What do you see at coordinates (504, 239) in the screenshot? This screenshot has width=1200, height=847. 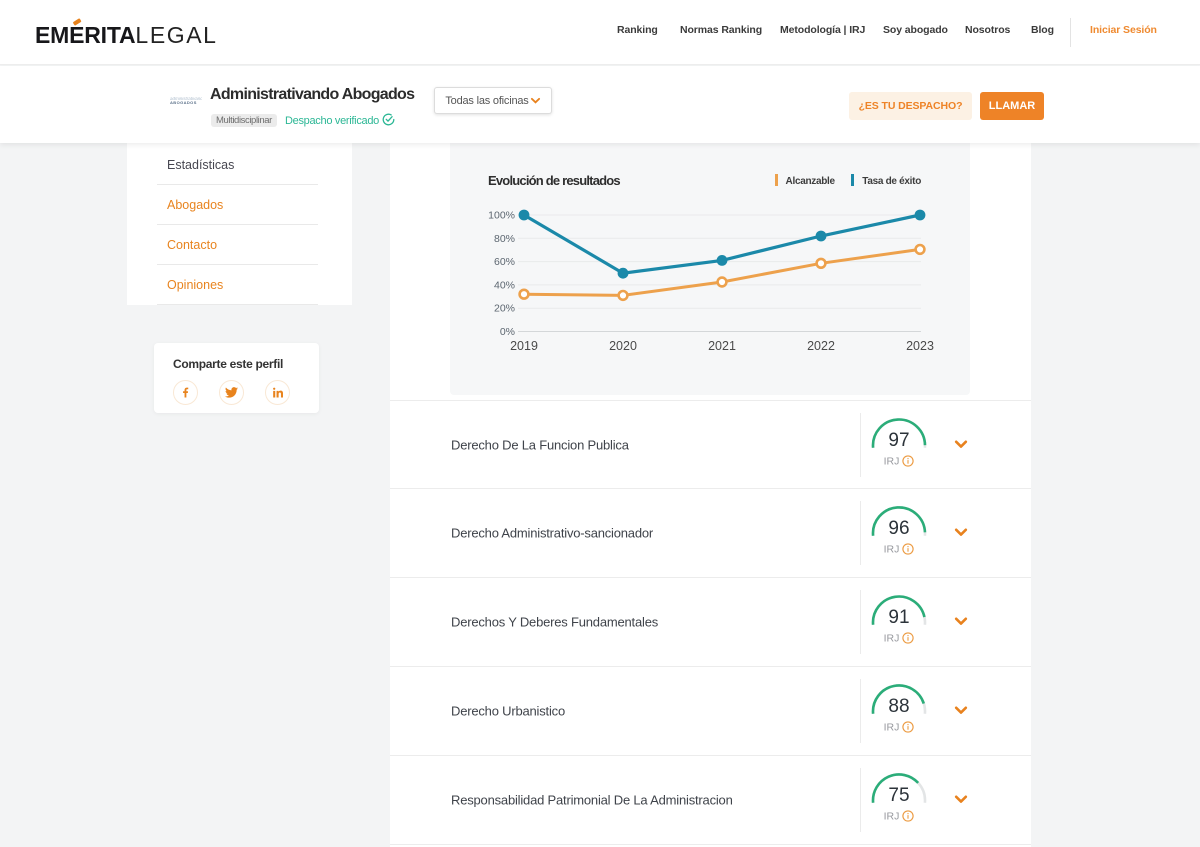 I see `svg-text: 80%` at bounding box center [504, 239].